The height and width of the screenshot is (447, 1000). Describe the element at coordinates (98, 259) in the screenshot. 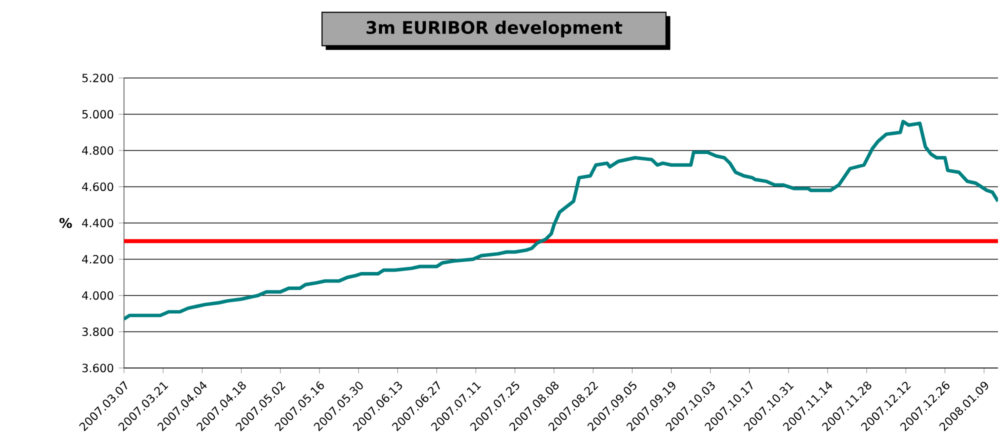

I see `y-tick-label: 4.200` at that location.